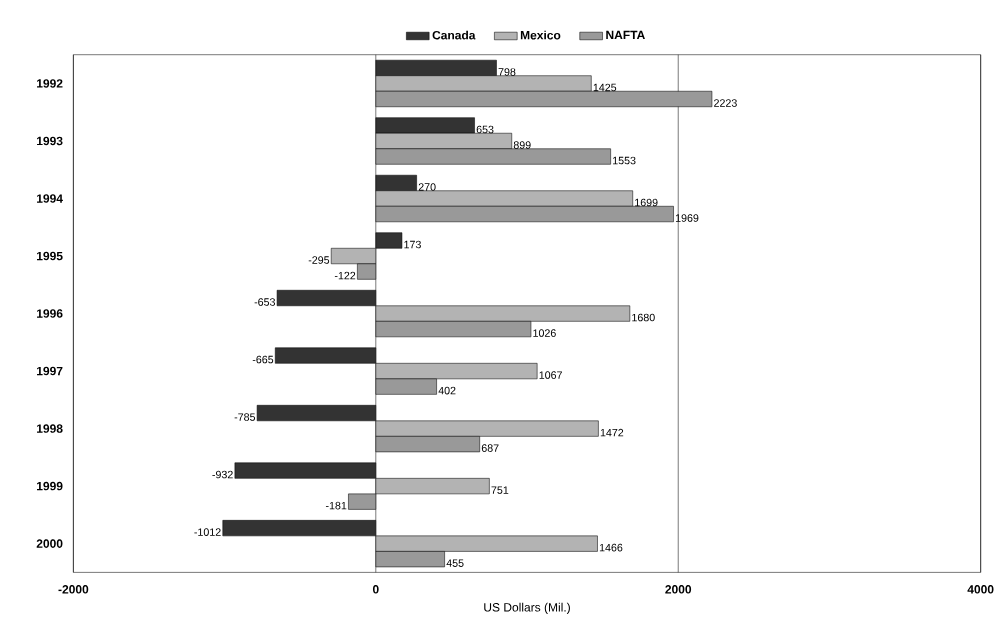 Image resolution: width=1006 pixels, height=640 pixels. Describe the element at coordinates (50, 256) in the screenshot. I see `y-tick-label: 1995` at that location.